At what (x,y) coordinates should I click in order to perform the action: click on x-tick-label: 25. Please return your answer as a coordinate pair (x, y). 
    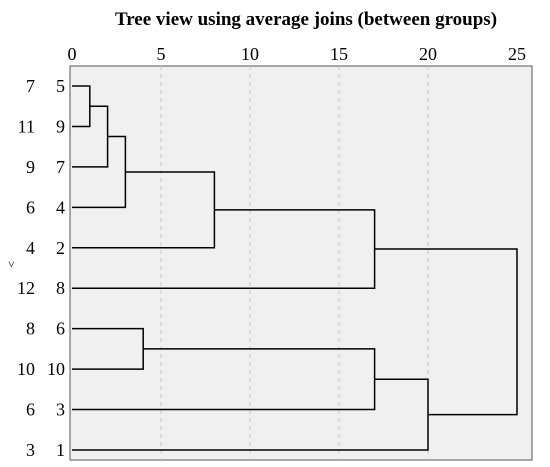
    Looking at the image, I should click on (517, 54).